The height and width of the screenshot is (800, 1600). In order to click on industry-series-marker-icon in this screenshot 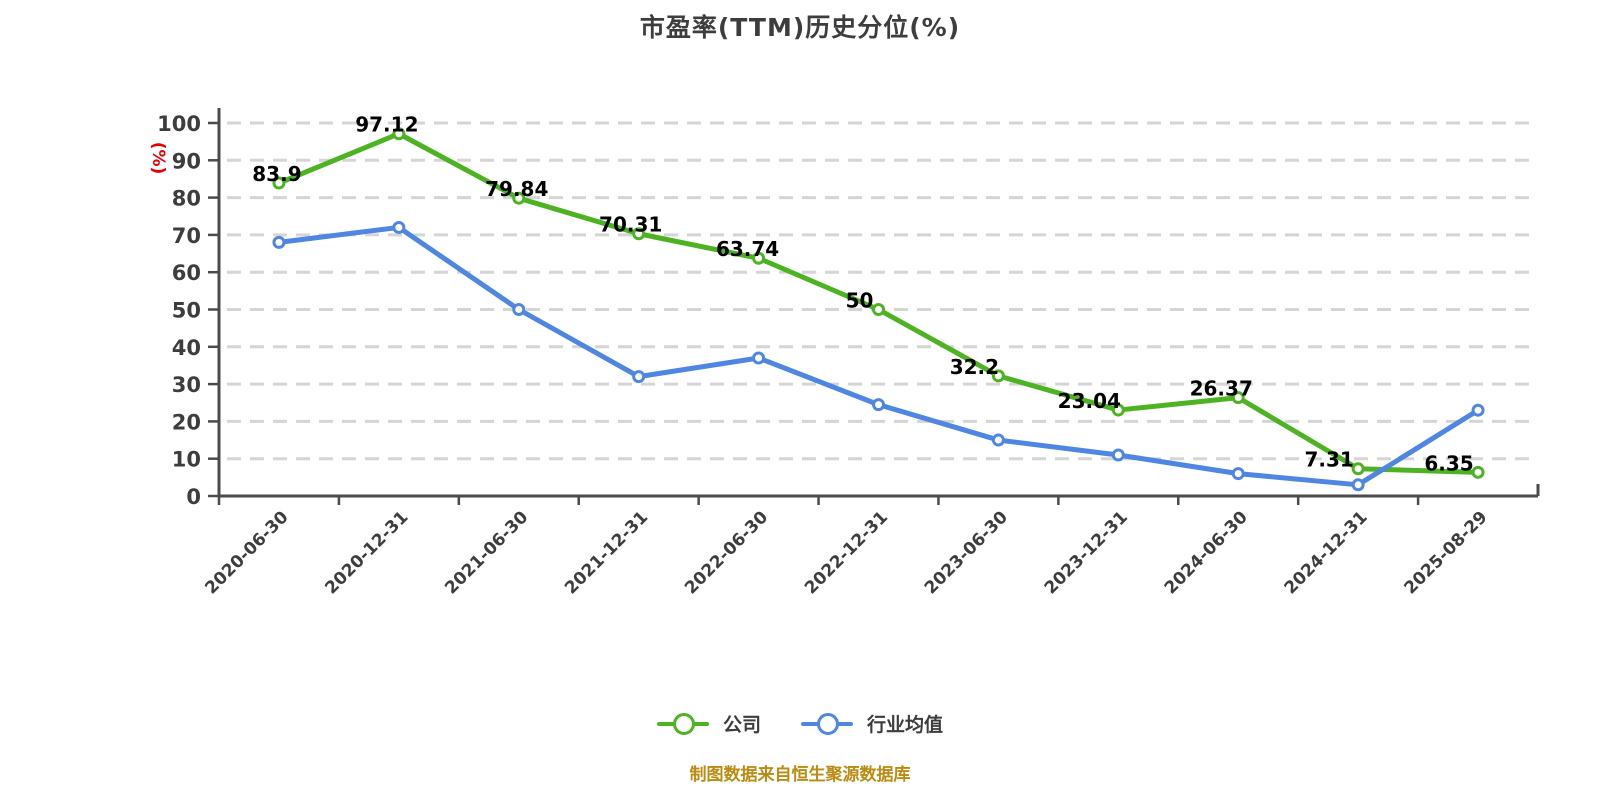, I will do `click(827, 723)`.